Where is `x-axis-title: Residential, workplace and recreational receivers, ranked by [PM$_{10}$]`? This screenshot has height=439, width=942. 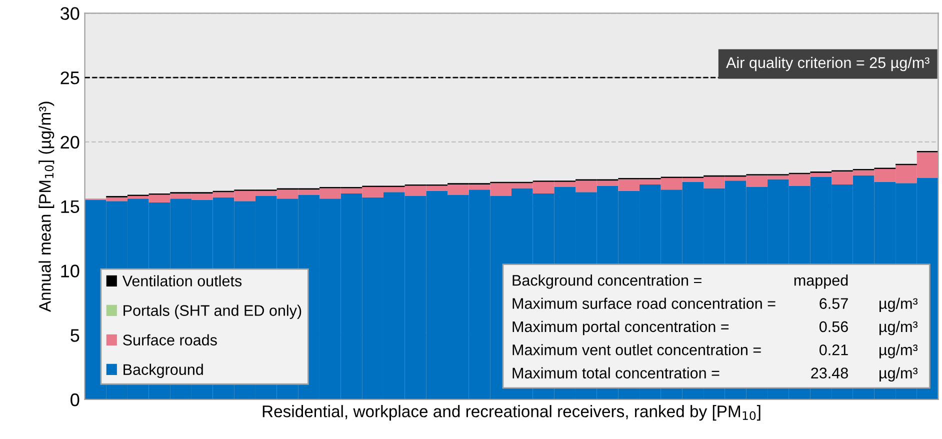
x-axis-title: Residential, workplace and recreational receivers, ranked by [PM$_{10}$] is located at coordinates (511, 413).